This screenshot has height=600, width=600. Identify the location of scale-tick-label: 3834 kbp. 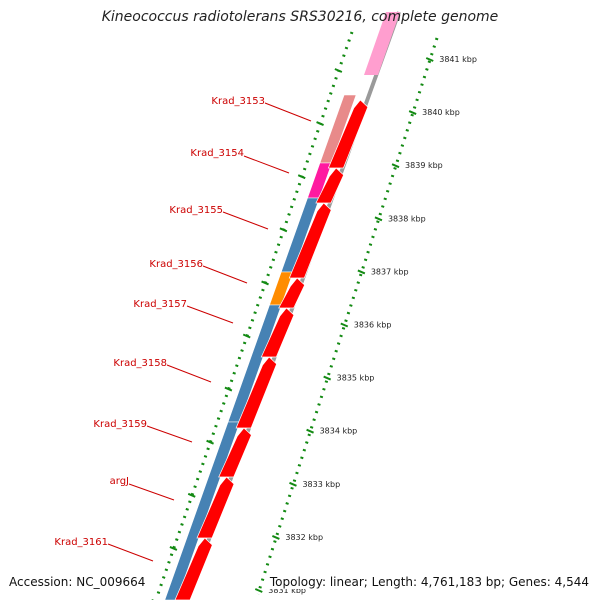
(339, 431).